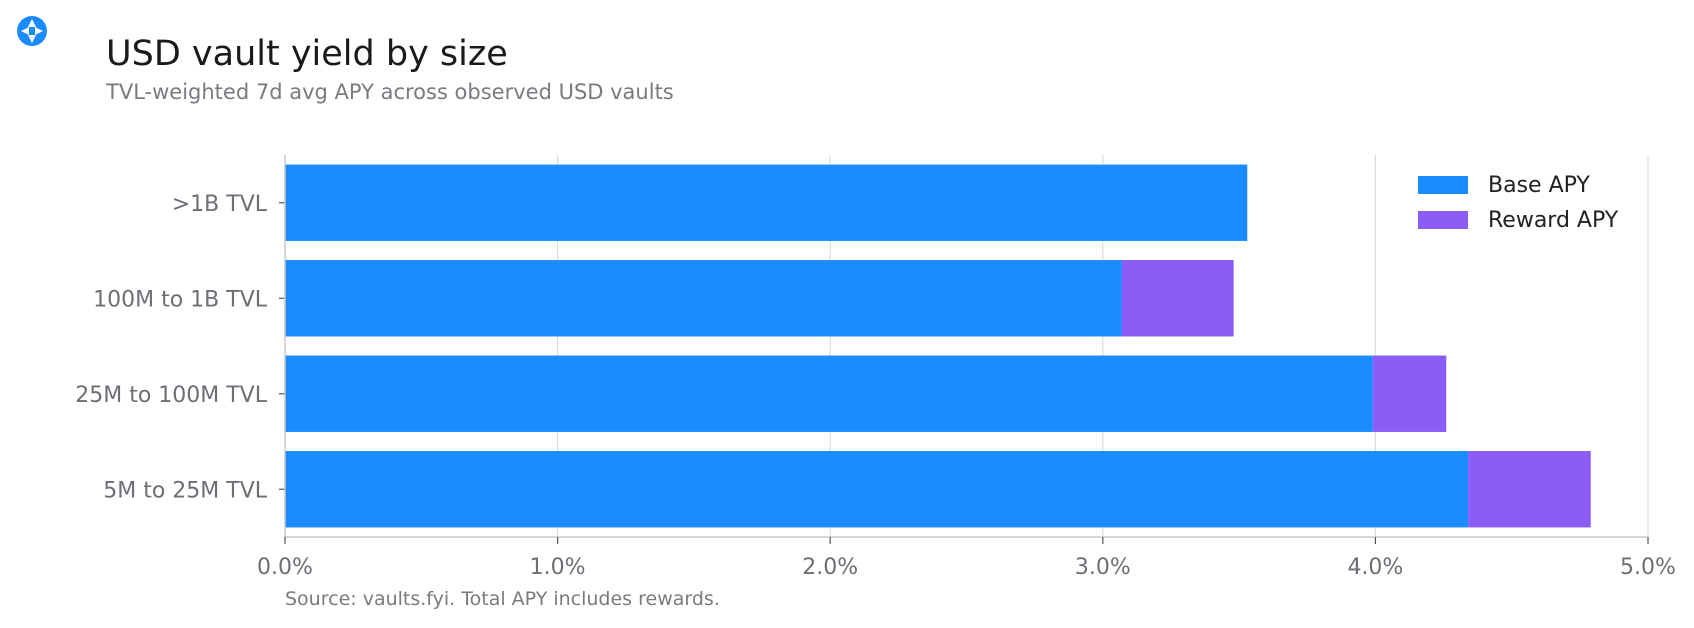 This screenshot has width=1694, height=628. I want to click on x-tick-label: 0.0%, so click(285, 567).